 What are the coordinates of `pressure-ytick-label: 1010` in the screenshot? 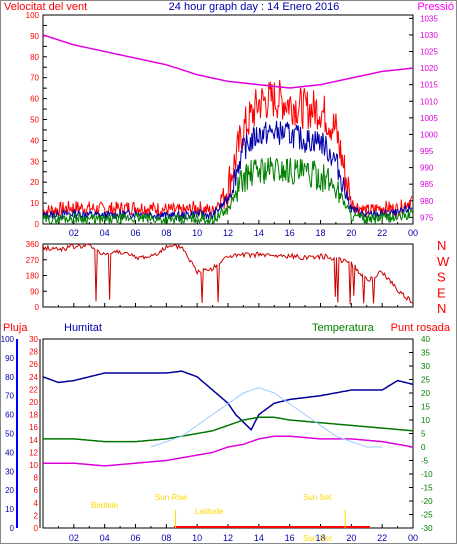 It's located at (429, 101).